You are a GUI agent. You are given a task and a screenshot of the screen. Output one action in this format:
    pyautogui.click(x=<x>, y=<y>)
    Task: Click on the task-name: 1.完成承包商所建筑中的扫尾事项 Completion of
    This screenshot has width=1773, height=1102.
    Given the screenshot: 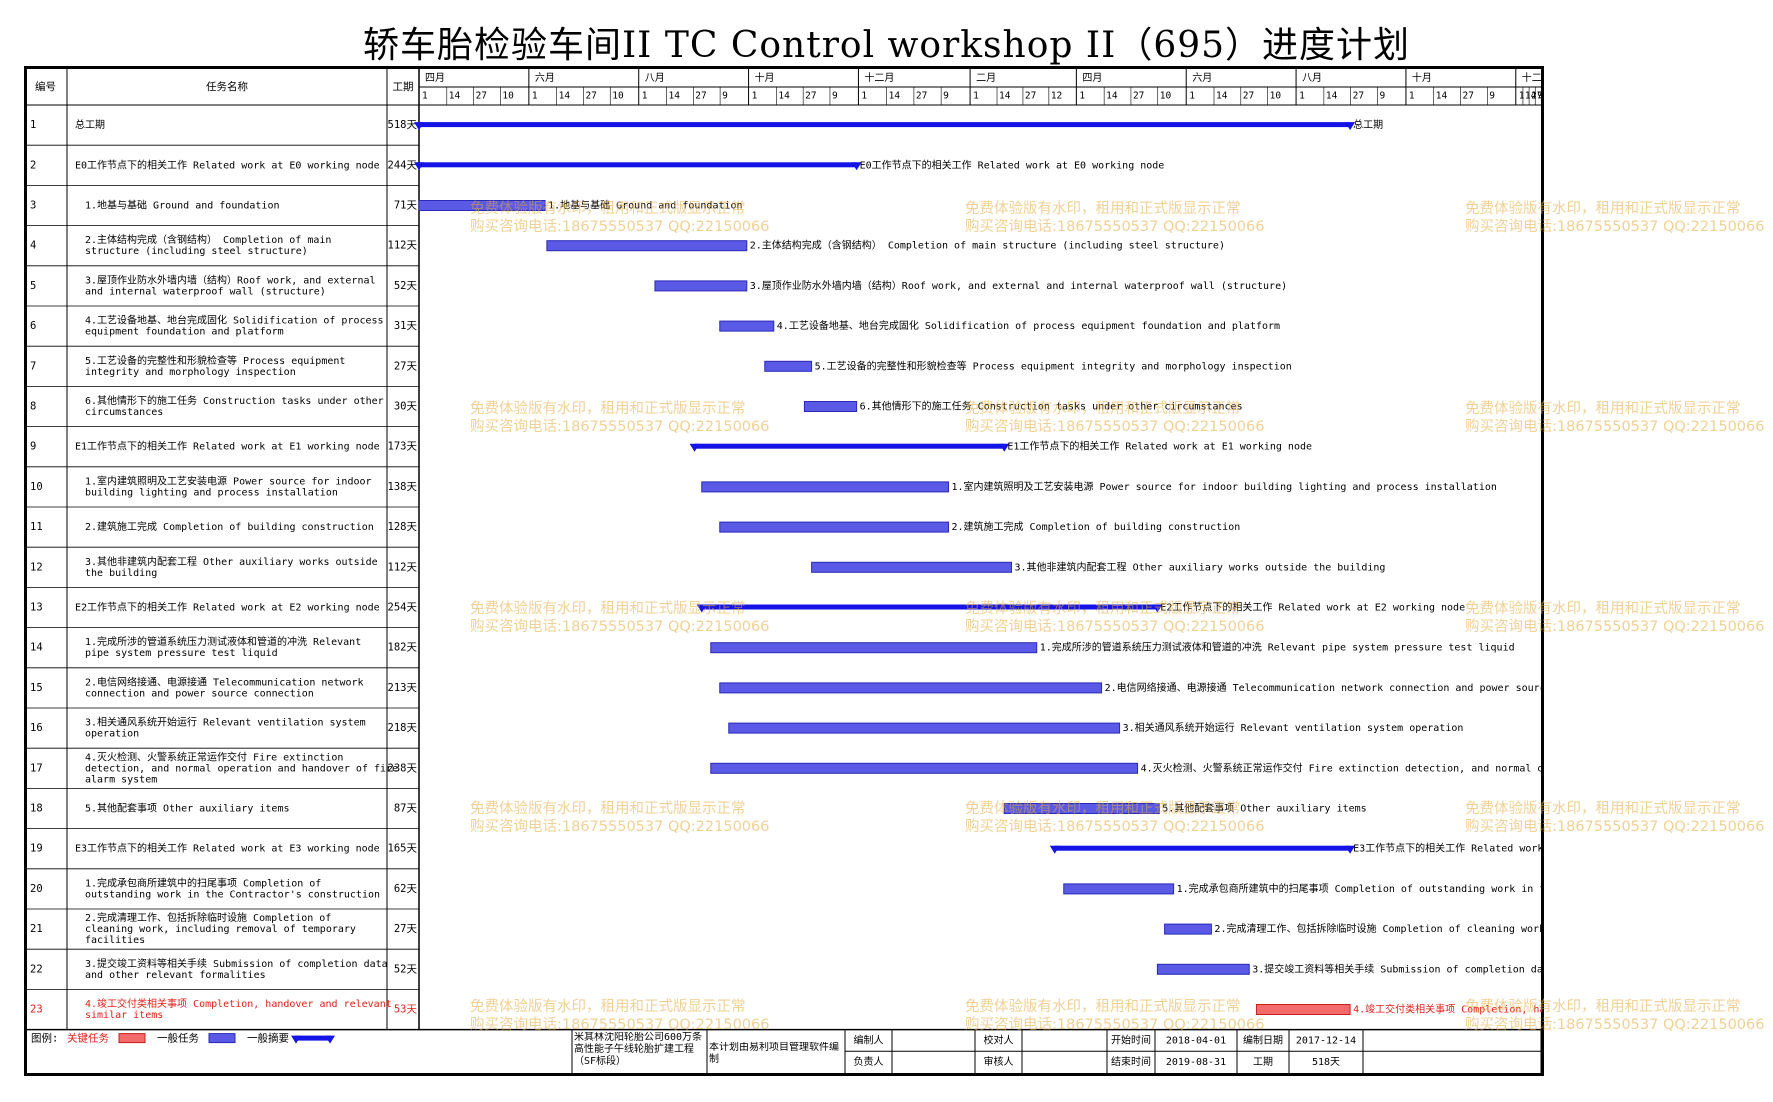 What is the action you would take?
    pyautogui.click(x=203, y=882)
    